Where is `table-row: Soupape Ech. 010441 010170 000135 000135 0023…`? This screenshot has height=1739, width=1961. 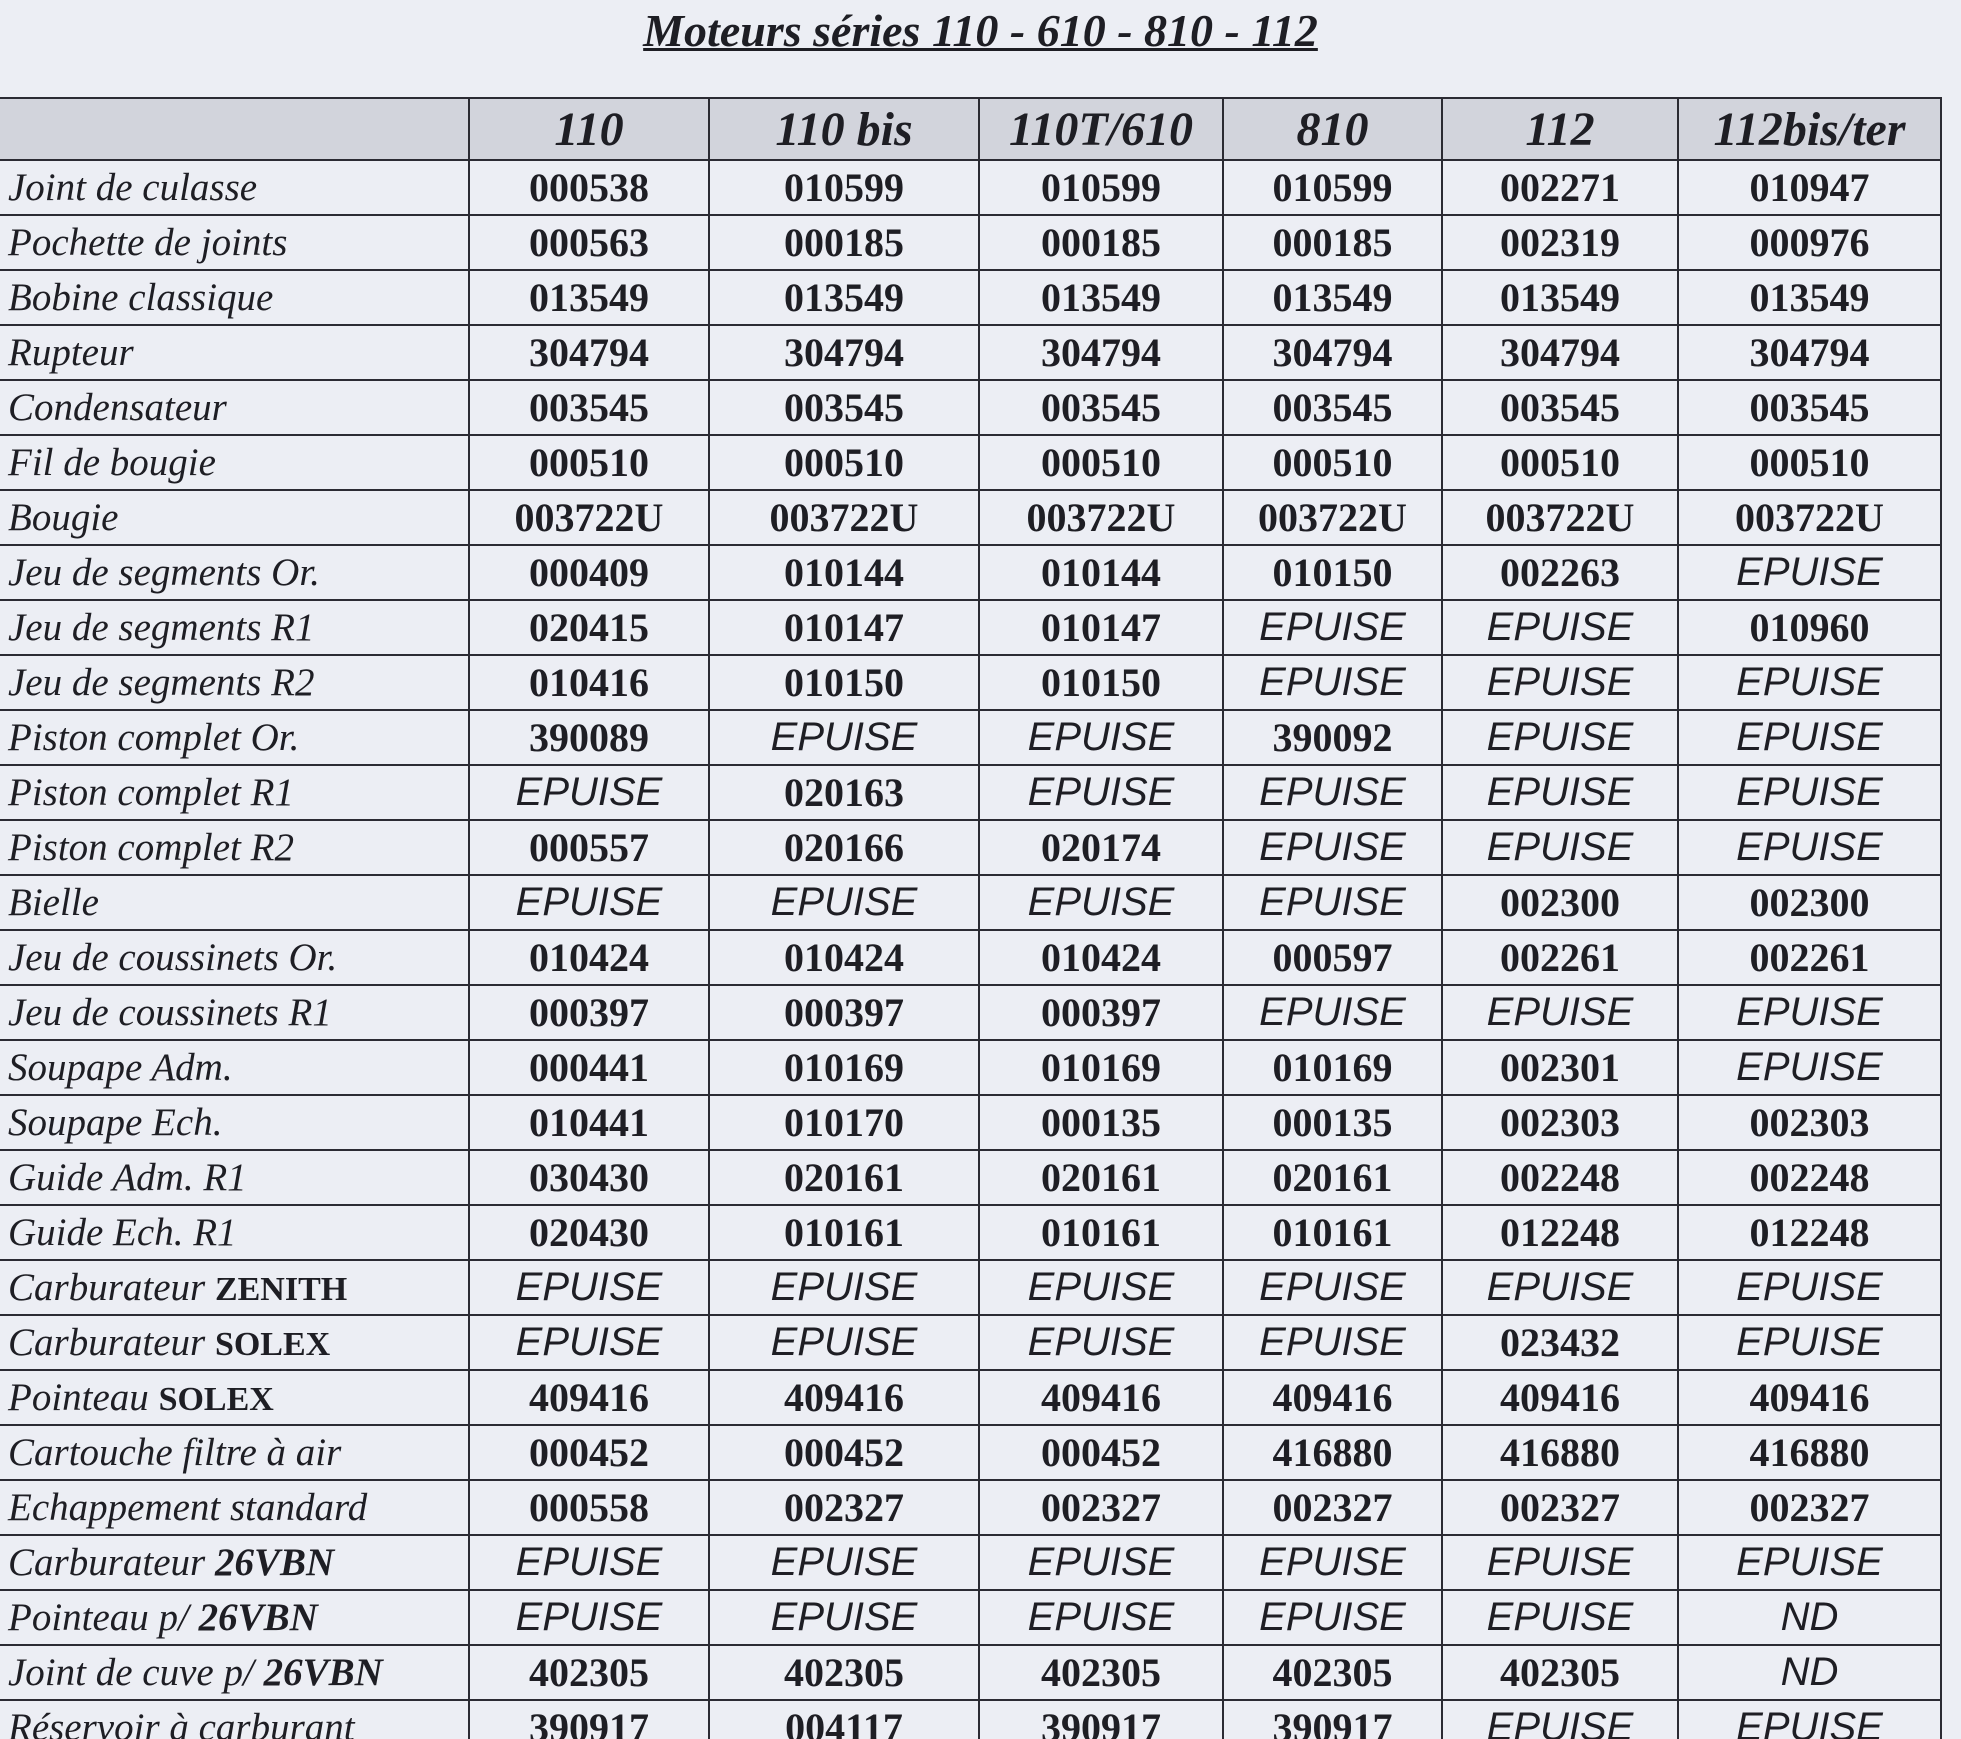
table-row: Soupape Ech. 010441 010170 000135 000135 0023… is located at coordinates (971, 1122).